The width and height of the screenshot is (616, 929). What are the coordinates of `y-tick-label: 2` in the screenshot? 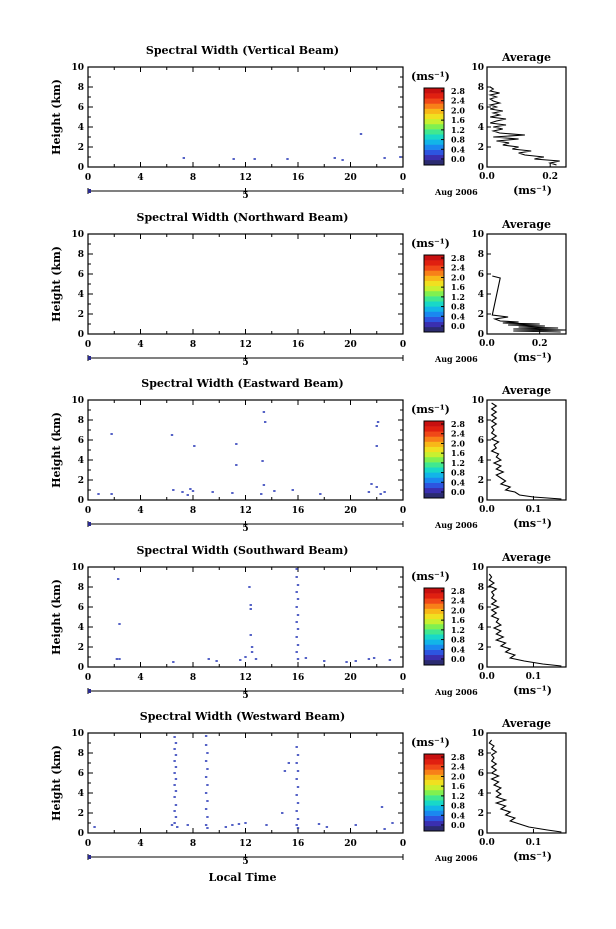 It's located at (81, 481).